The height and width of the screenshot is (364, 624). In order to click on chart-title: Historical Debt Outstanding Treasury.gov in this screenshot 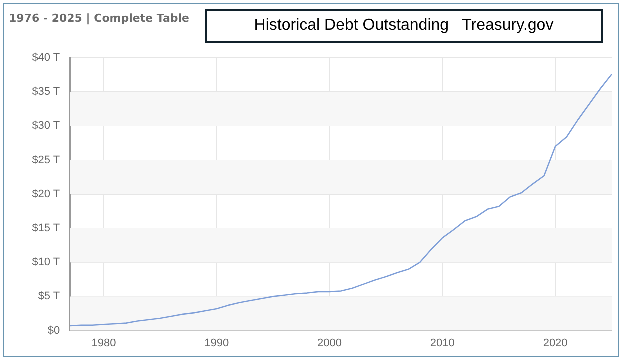, I will do `click(404, 26)`.